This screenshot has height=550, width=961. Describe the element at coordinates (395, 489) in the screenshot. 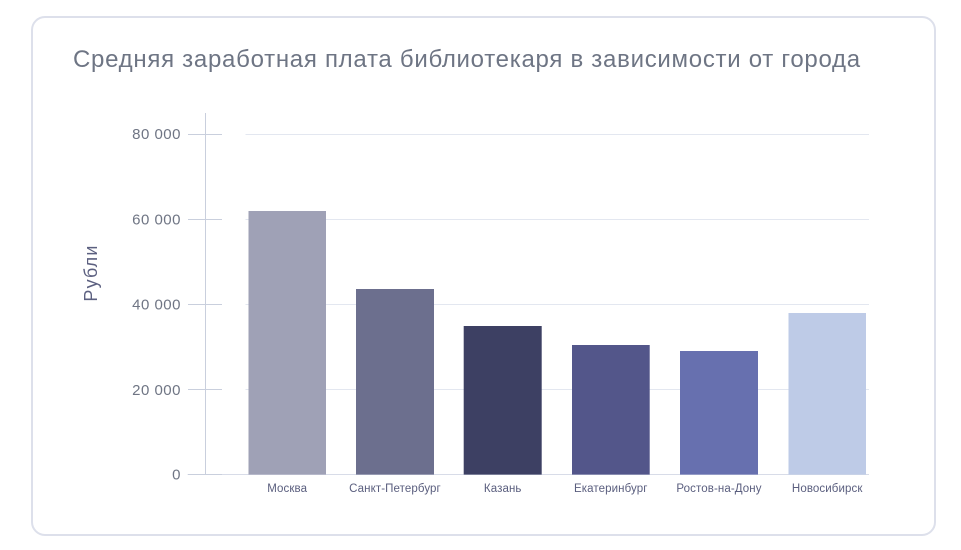

I see `svg-text: Санкт-Петербург` at that location.